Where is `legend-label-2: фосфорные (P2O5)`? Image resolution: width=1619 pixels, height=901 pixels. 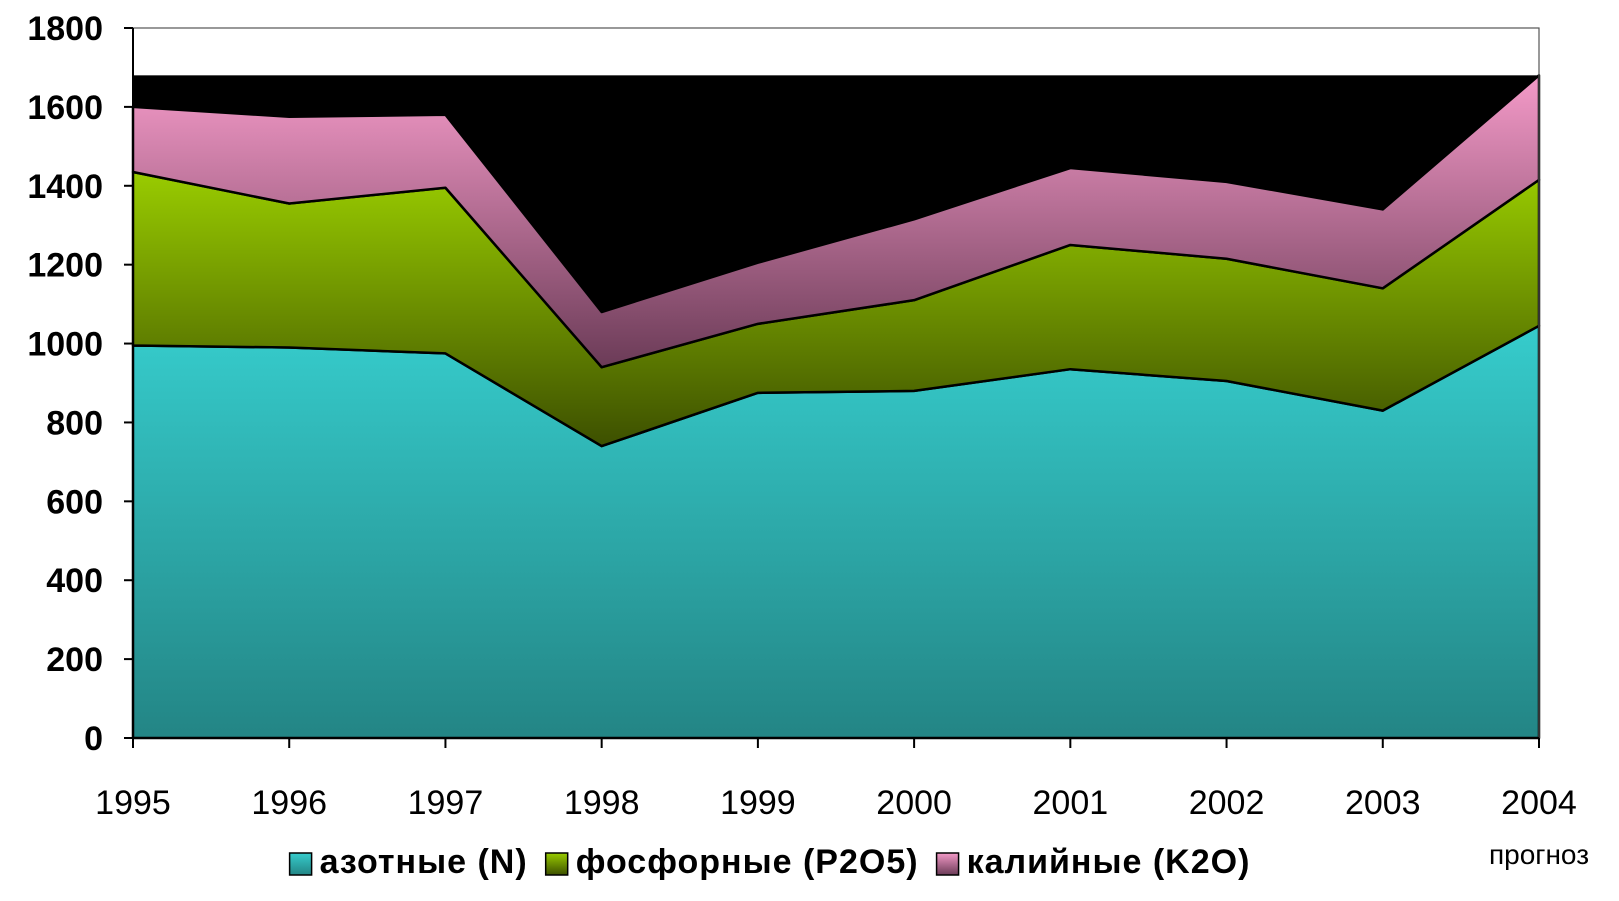
legend-label-2: фосфорные (P2O5) is located at coordinates (747, 862).